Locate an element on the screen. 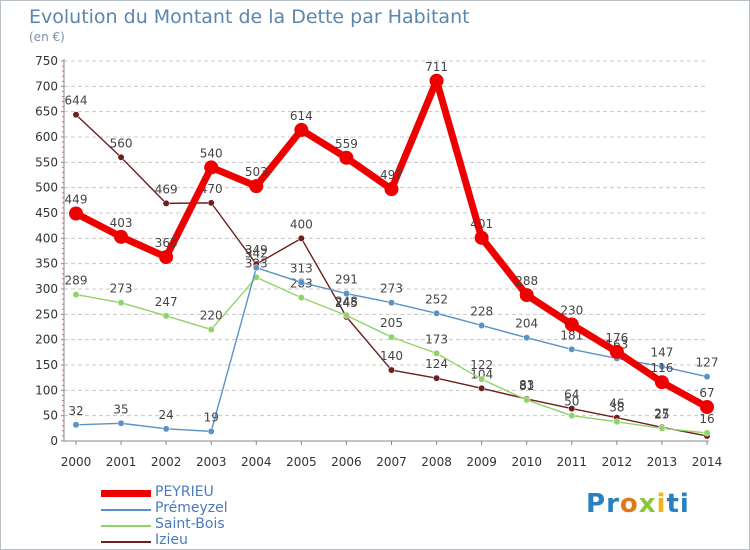 Image resolution: width=750 pixels, height=550 pixels. logo-letter: t is located at coordinates (673, 504).